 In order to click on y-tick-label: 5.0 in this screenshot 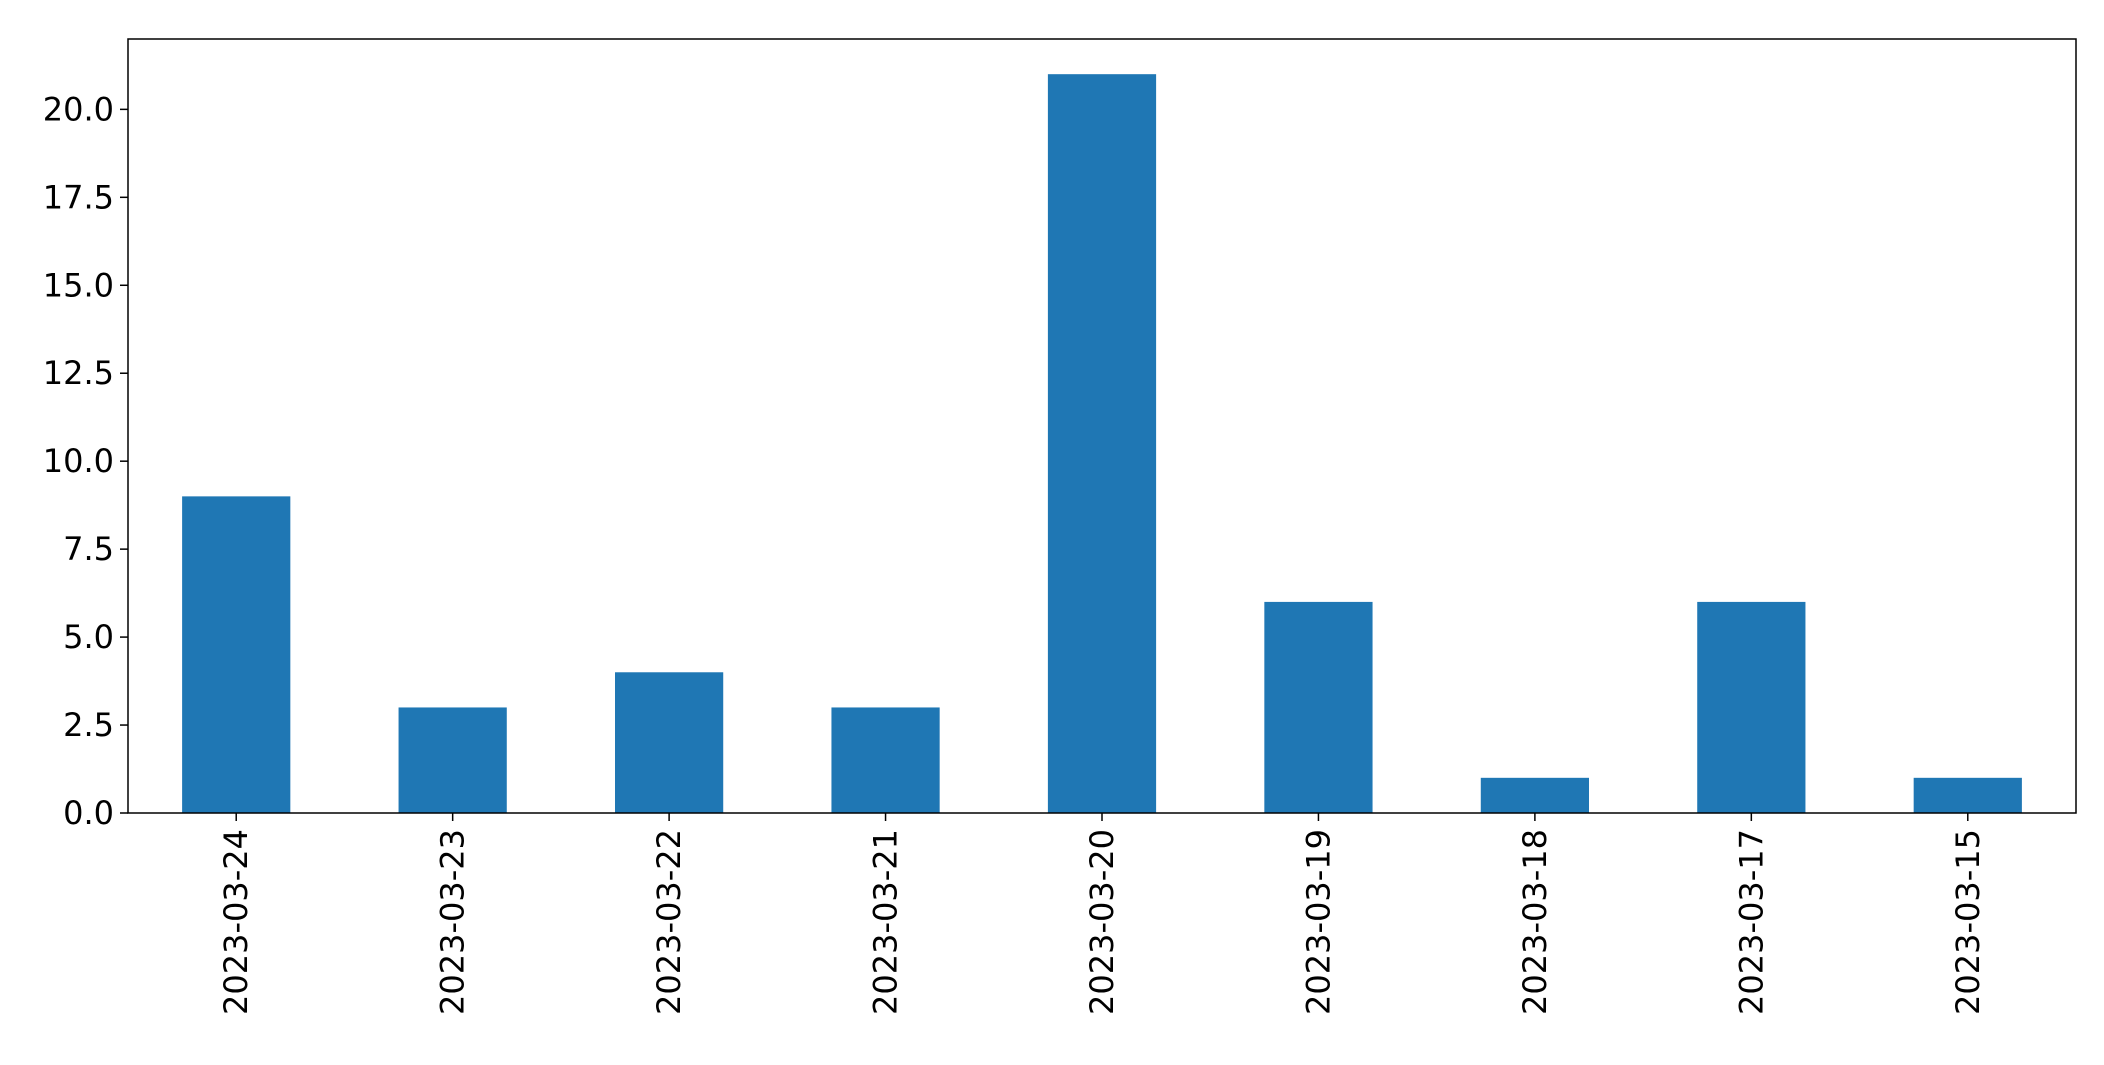, I will do `click(88, 637)`.